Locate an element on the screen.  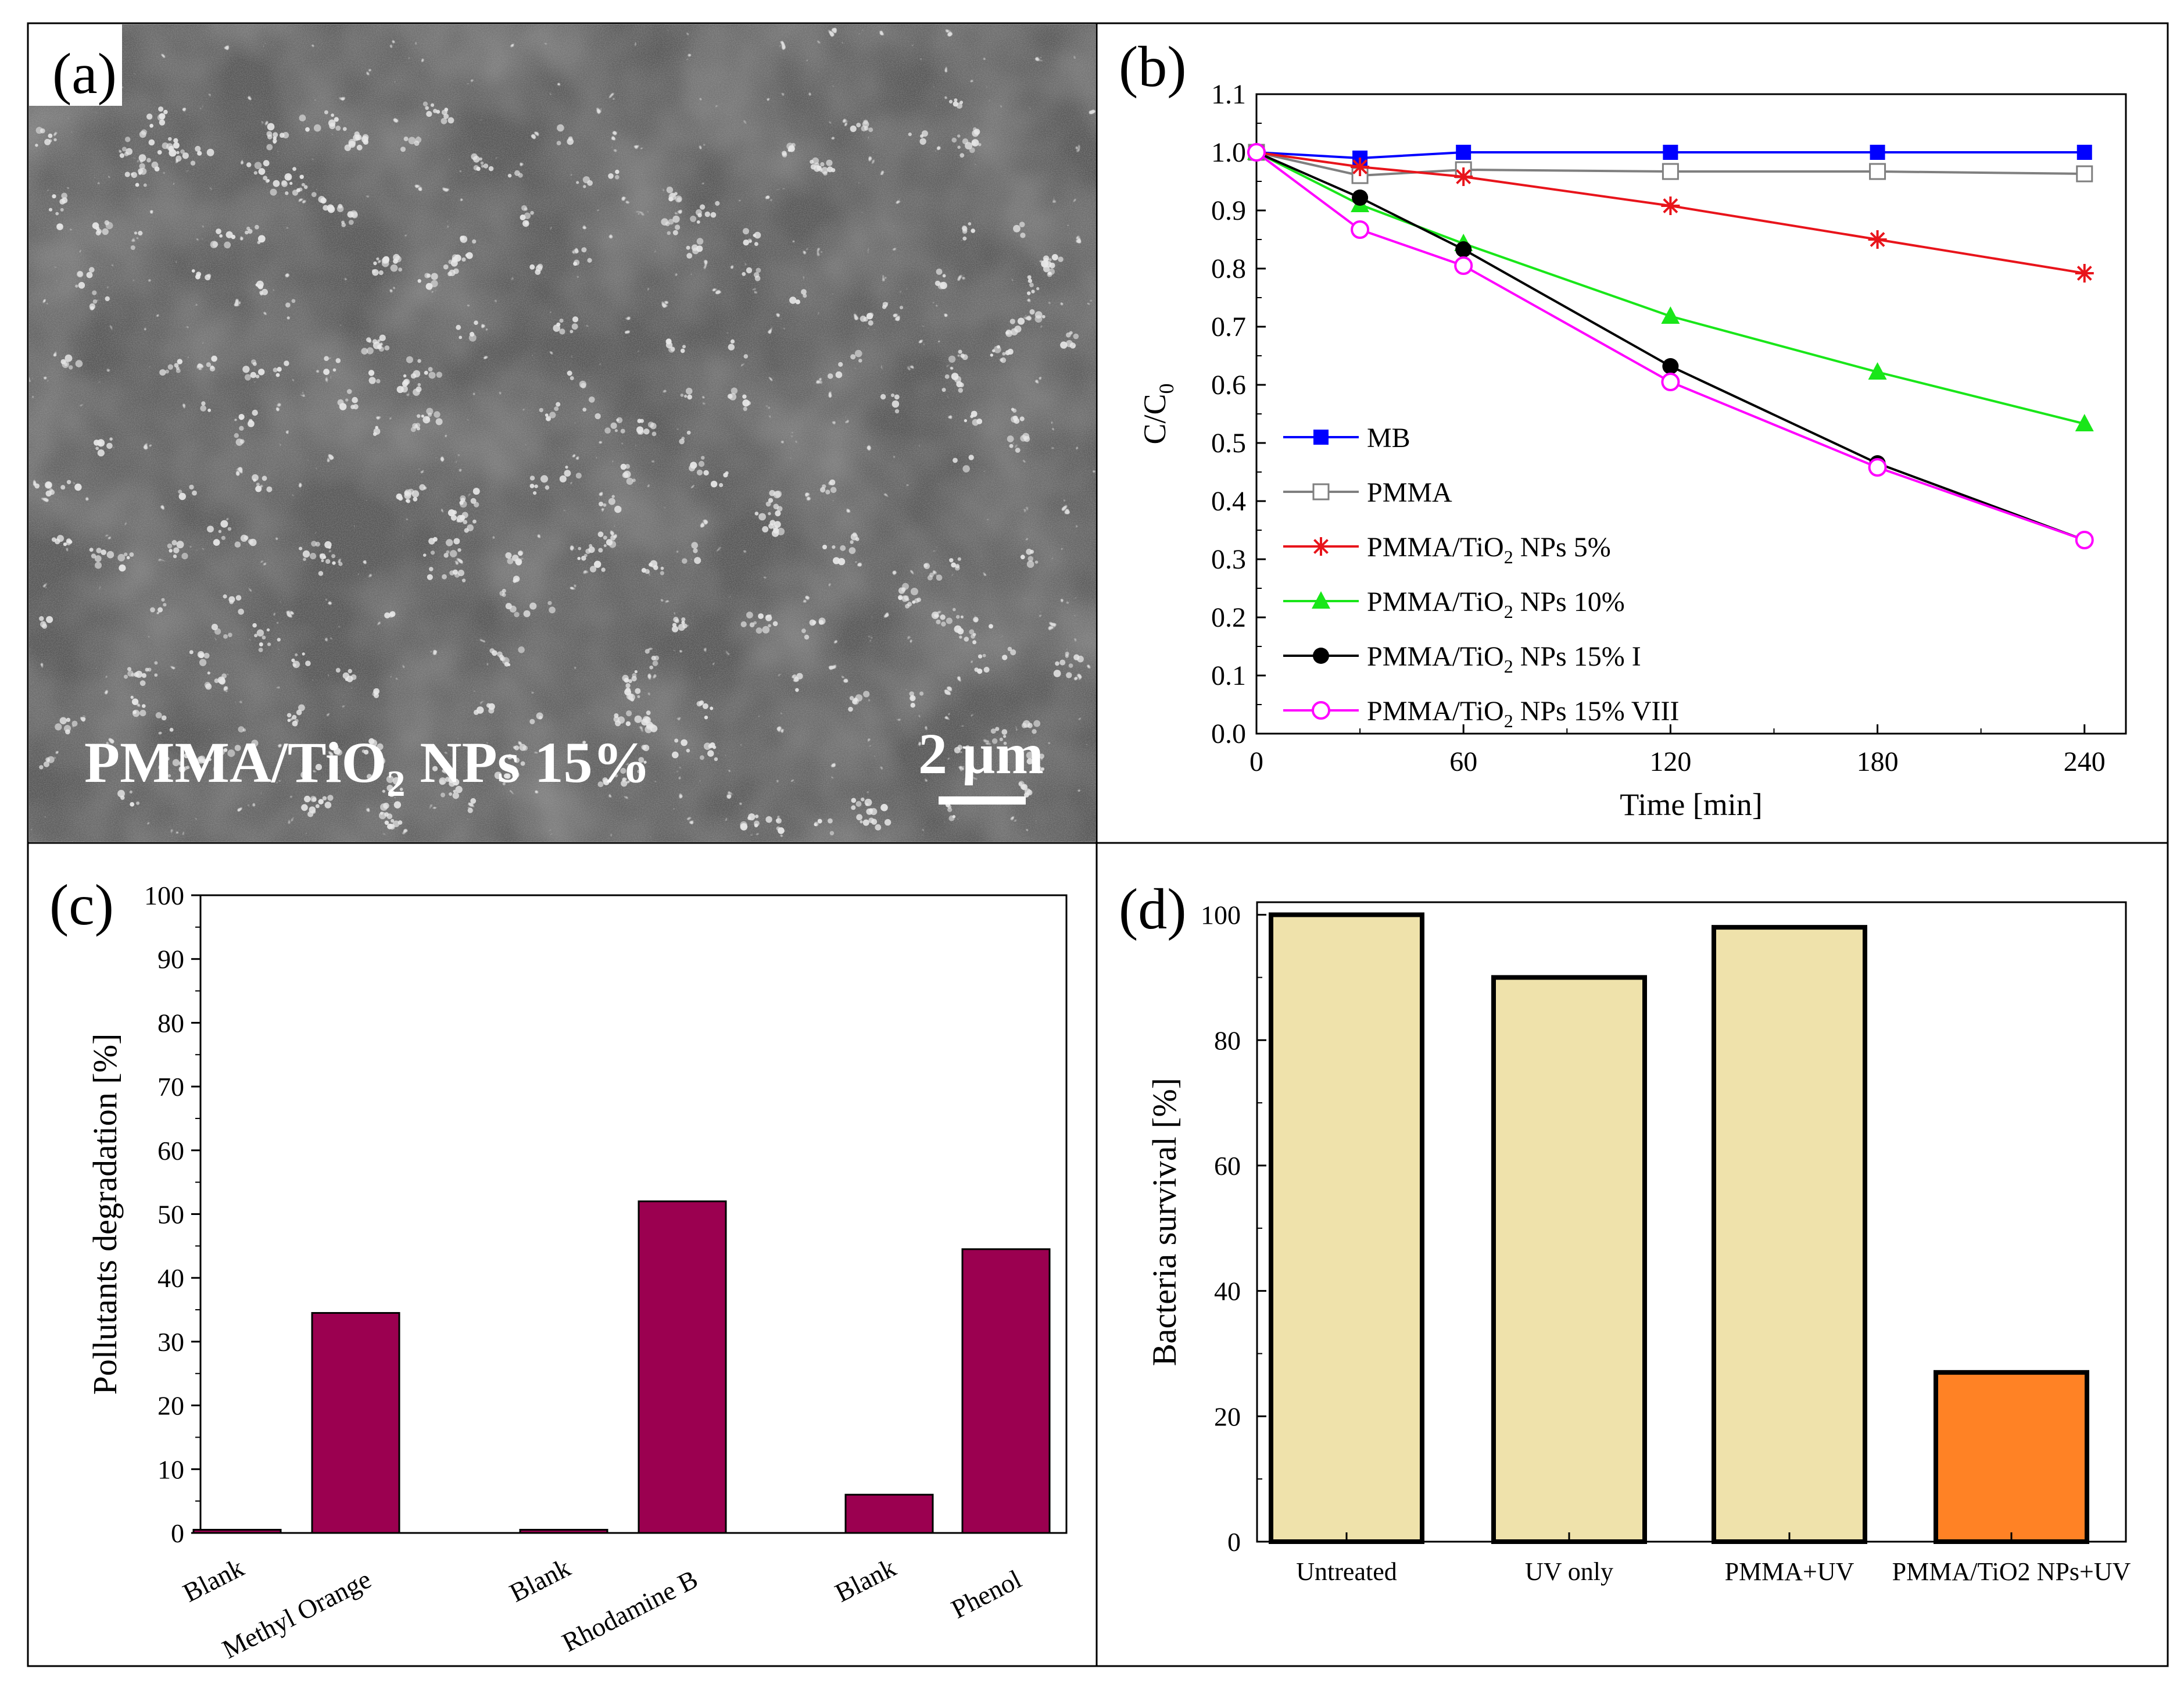
y-tick-label: 0.8 is located at coordinates (1228, 268).